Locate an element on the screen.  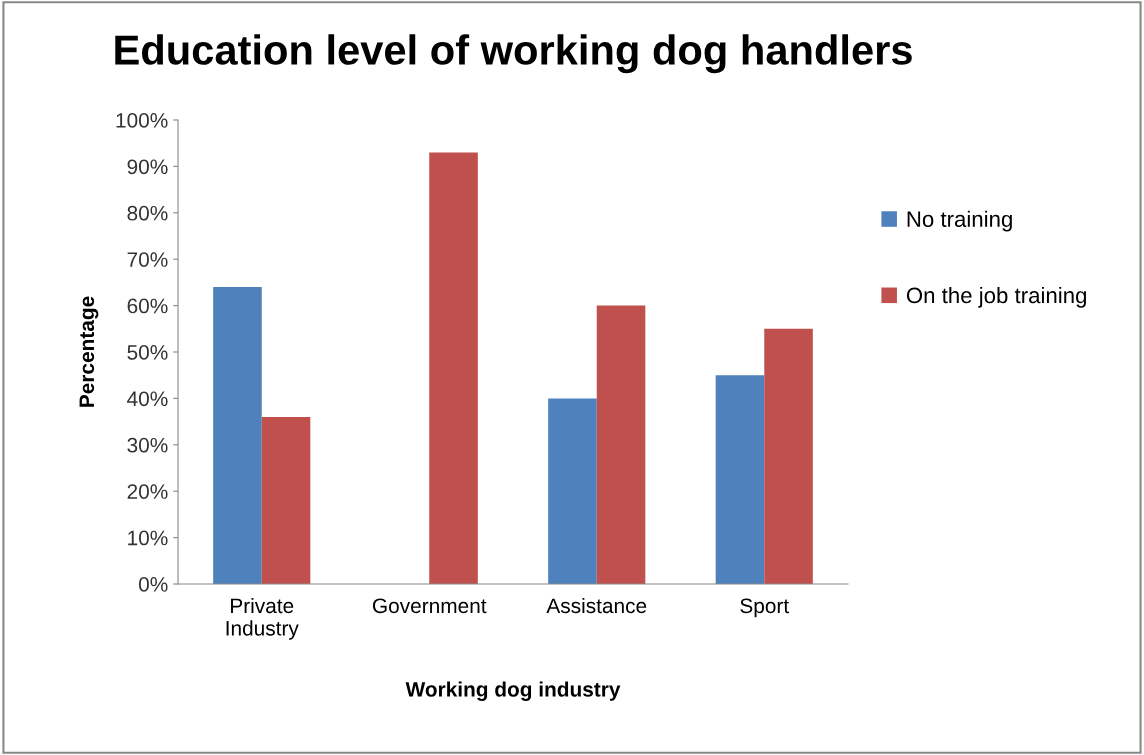
y-tick-label: 40% is located at coordinates (147, 399).